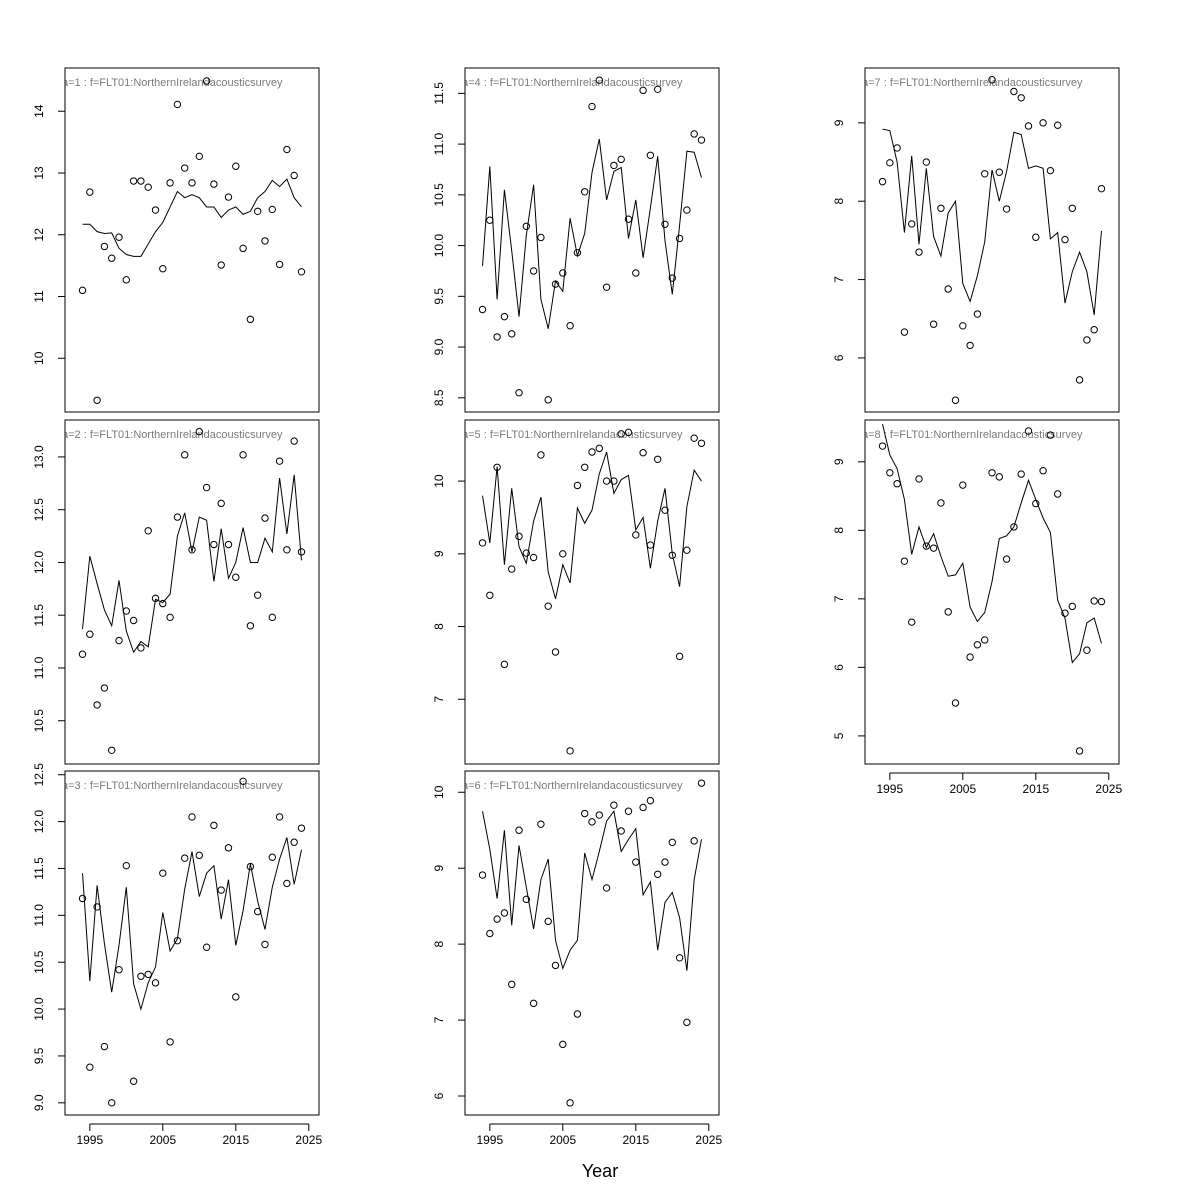 The width and height of the screenshot is (1200, 1200). What do you see at coordinates (1035, 789) in the screenshot?
I see `x-tick-label: 2015` at bounding box center [1035, 789].